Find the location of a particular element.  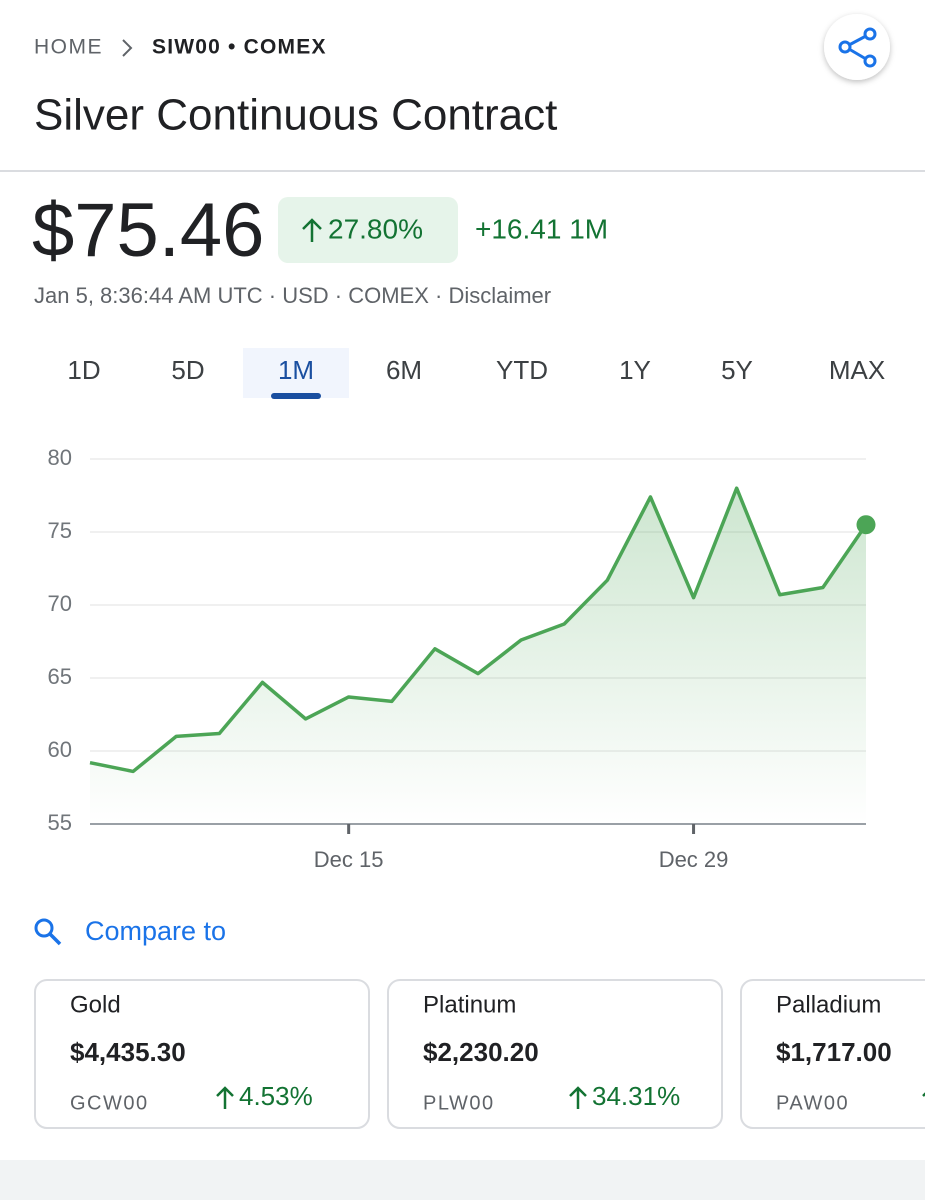

card-symbol: GCW00 is located at coordinates (109, 1103).